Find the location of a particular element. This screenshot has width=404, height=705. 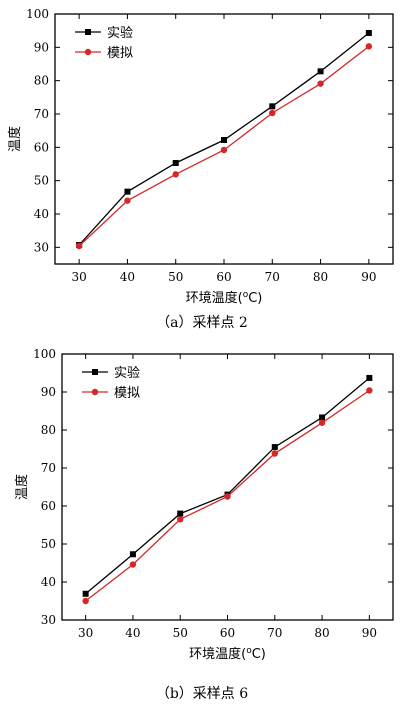

caption-a: （a）采样点 2 is located at coordinates (202, 323).